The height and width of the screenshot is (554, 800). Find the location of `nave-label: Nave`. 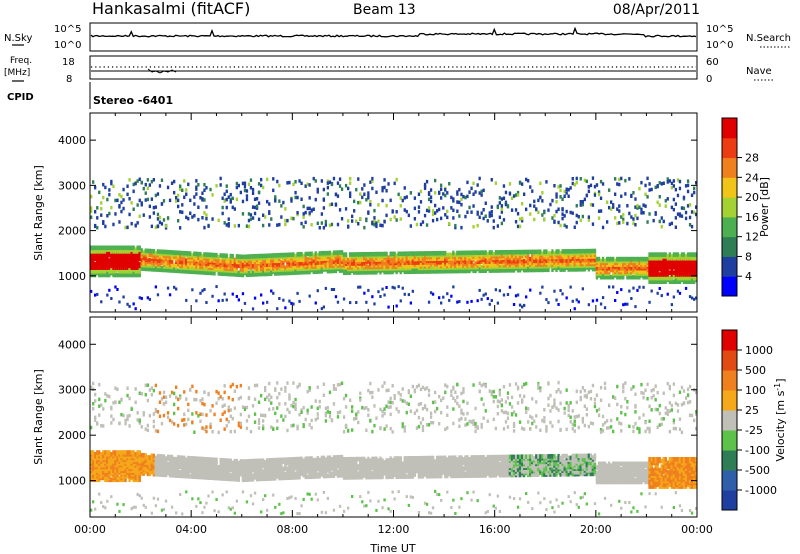

nave-label: Nave is located at coordinates (759, 71).